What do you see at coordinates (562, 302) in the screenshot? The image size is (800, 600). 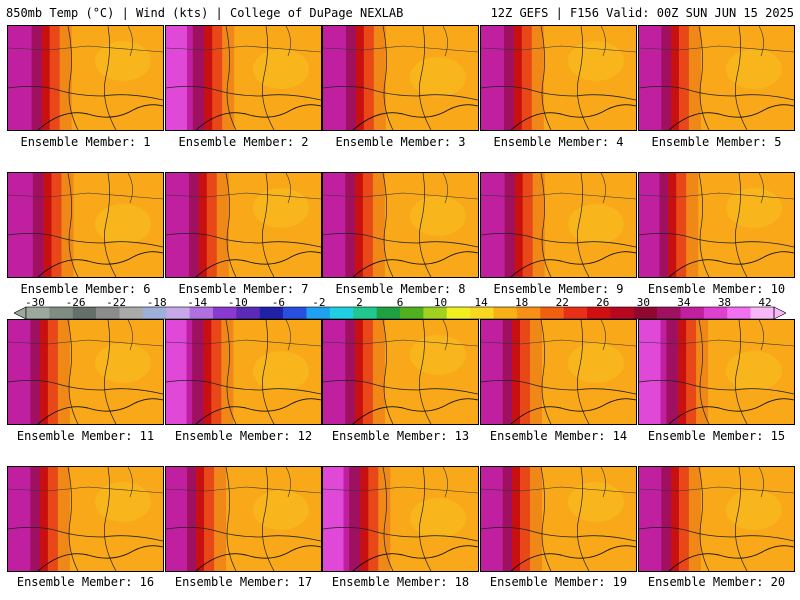 I see `colorbar-tick-label: 22` at bounding box center [562, 302].